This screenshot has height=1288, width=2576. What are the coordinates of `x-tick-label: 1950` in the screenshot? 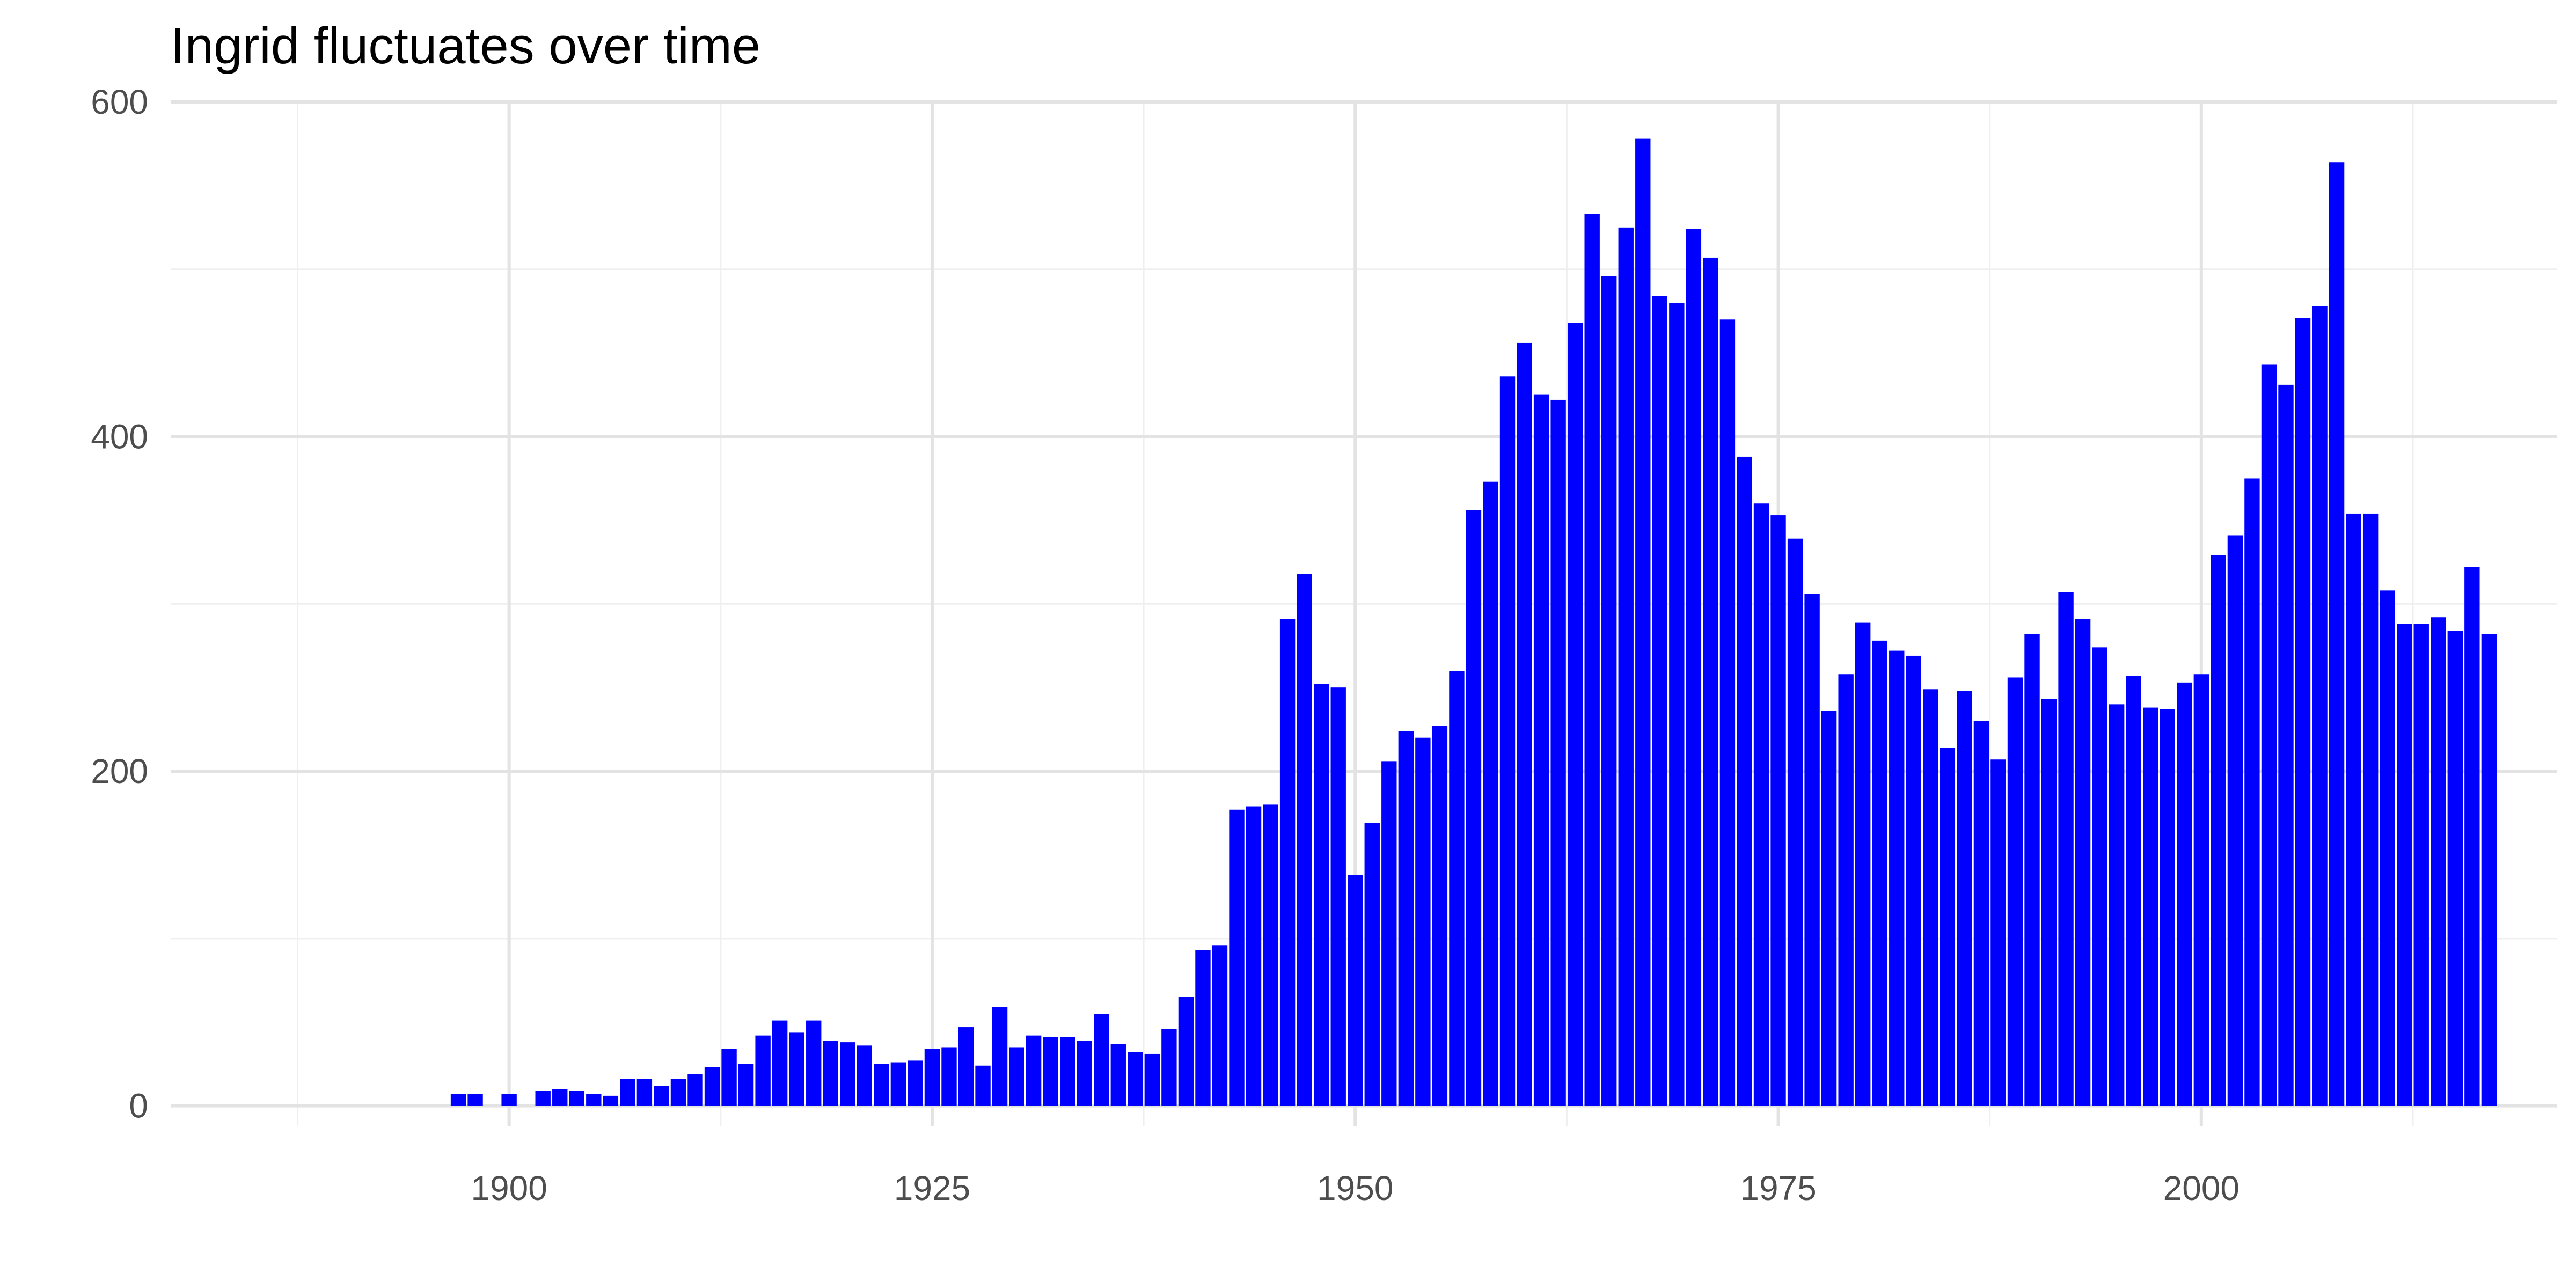 It's located at (1355, 1188).